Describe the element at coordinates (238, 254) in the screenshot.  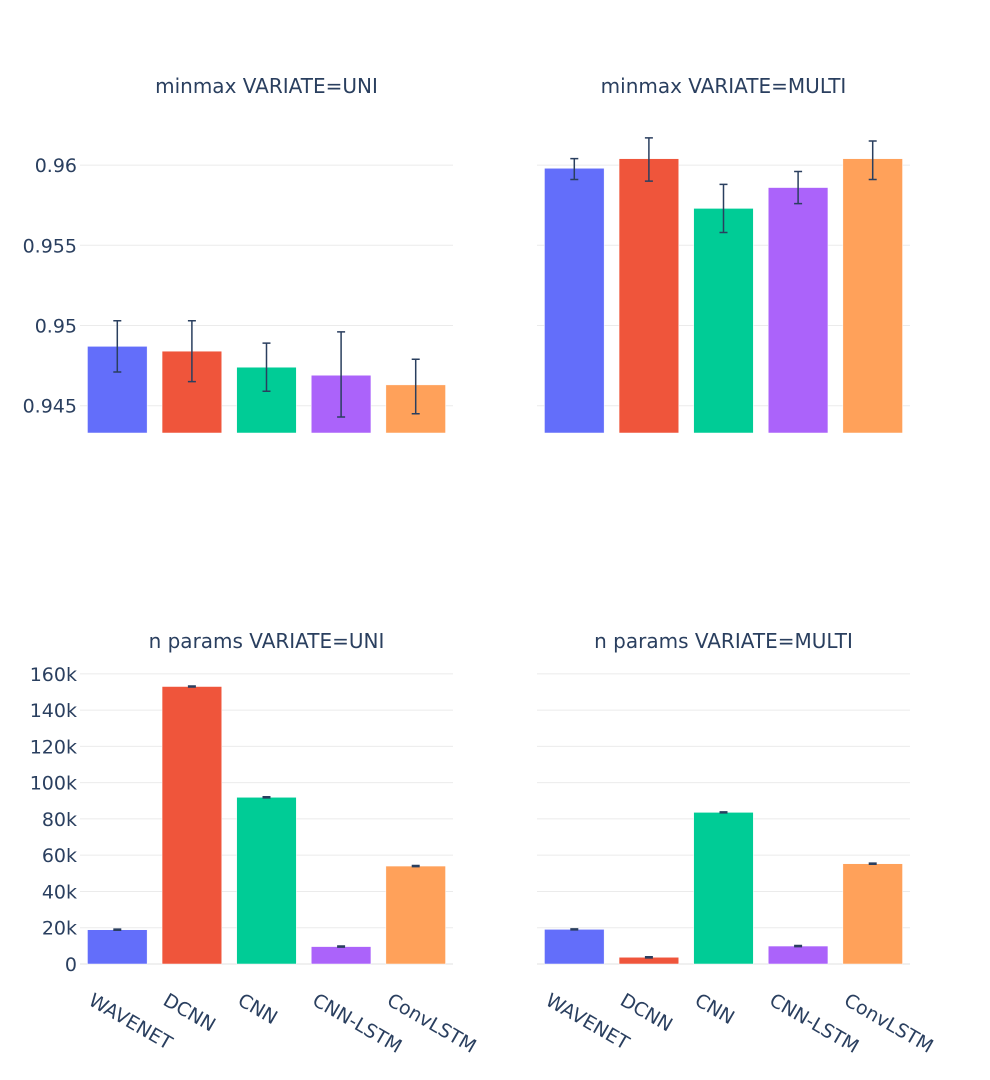
I see `subplot-1: minmax VARIATE=UNI 0.945 0.95 0.955 0.96` at that location.